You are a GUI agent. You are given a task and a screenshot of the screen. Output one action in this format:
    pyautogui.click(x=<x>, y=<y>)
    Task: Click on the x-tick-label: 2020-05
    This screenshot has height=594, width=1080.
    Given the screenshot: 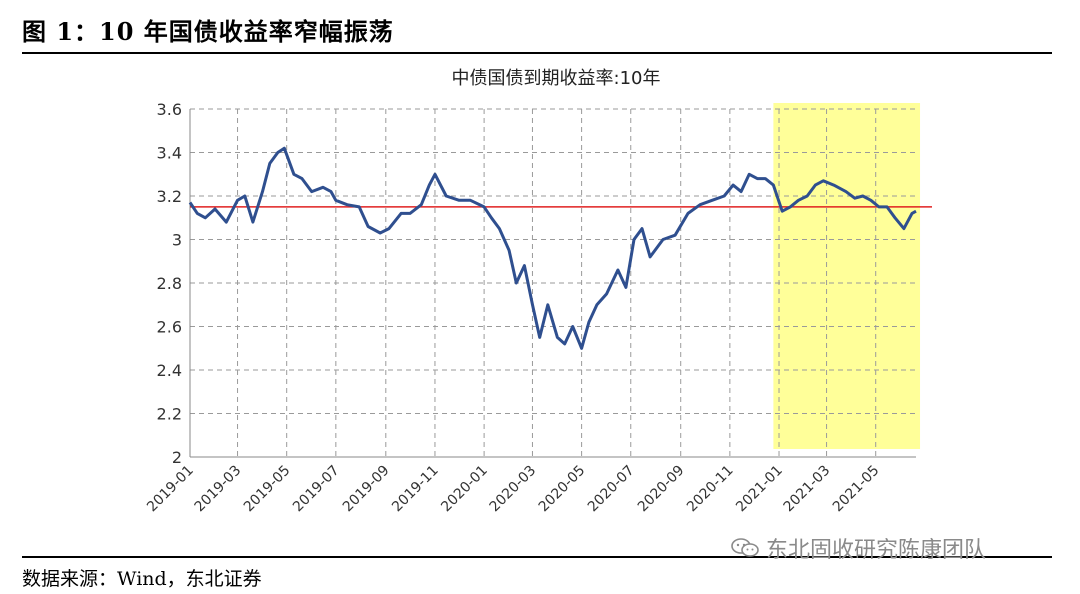 What is the action you would take?
    pyautogui.click(x=562, y=489)
    